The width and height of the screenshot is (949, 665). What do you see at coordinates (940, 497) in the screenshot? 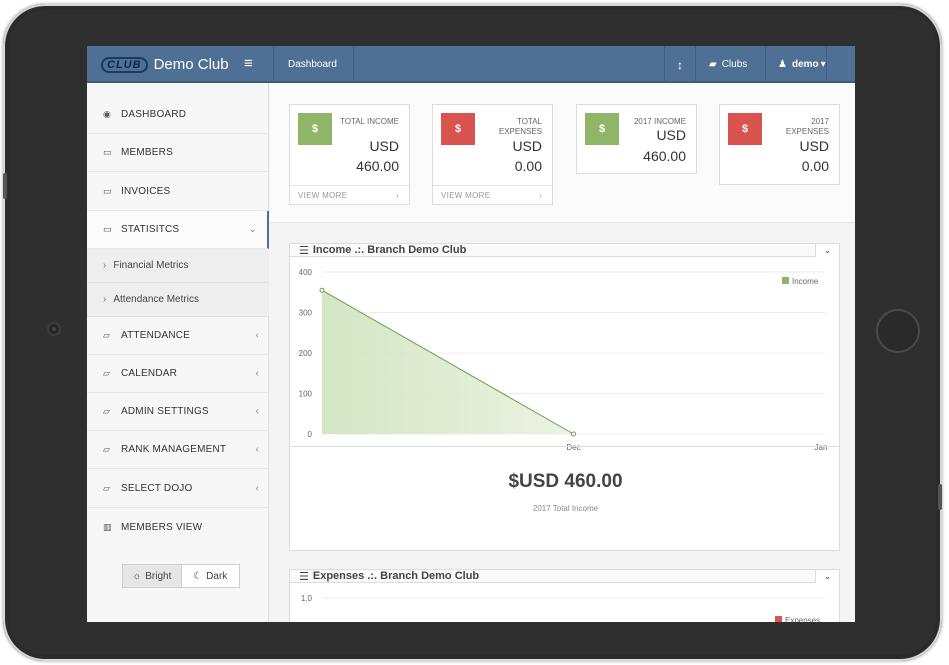
I see `power-button` at bounding box center [940, 497].